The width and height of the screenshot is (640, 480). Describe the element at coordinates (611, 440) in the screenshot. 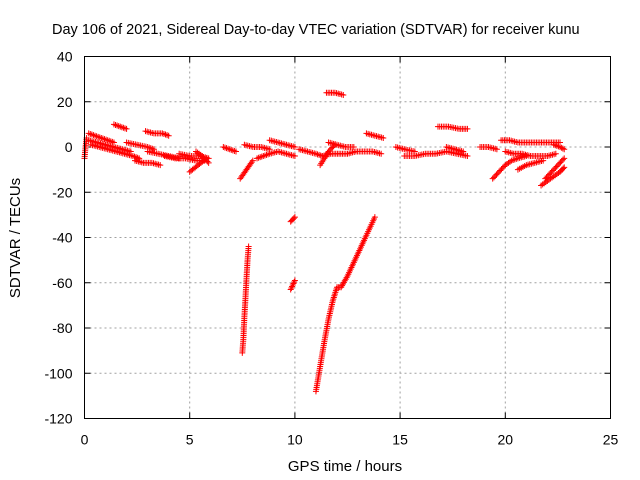

I see `x-tick-label: 25` at that location.